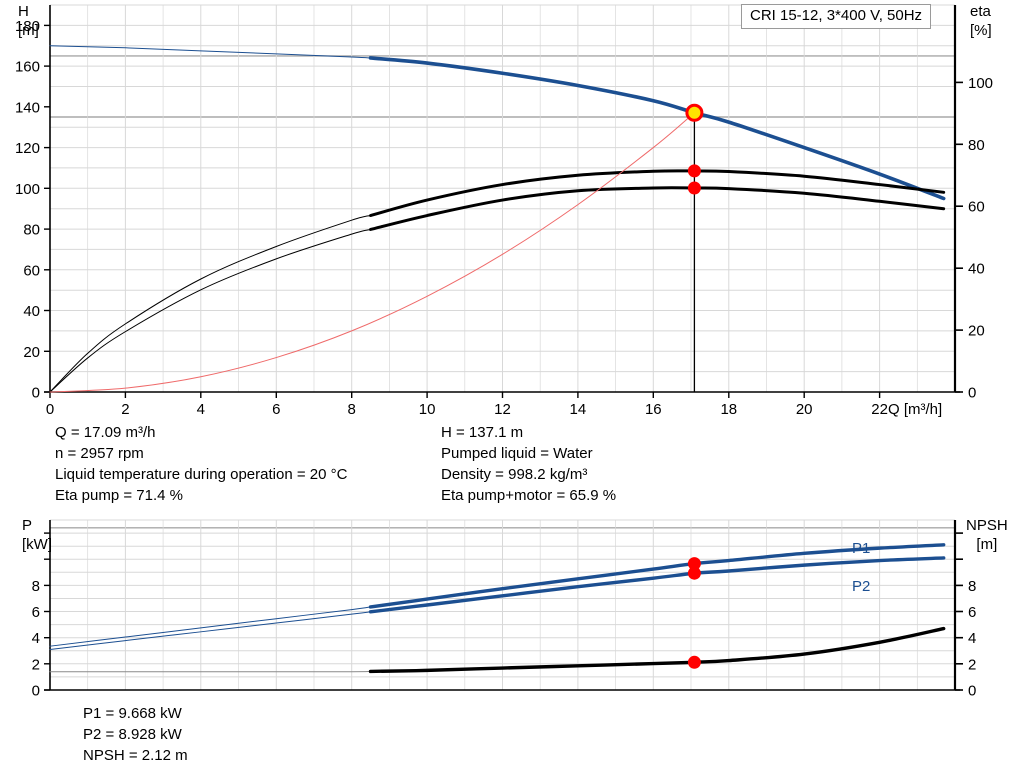  I want to click on top-x-tick: 12, so click(502, 409).